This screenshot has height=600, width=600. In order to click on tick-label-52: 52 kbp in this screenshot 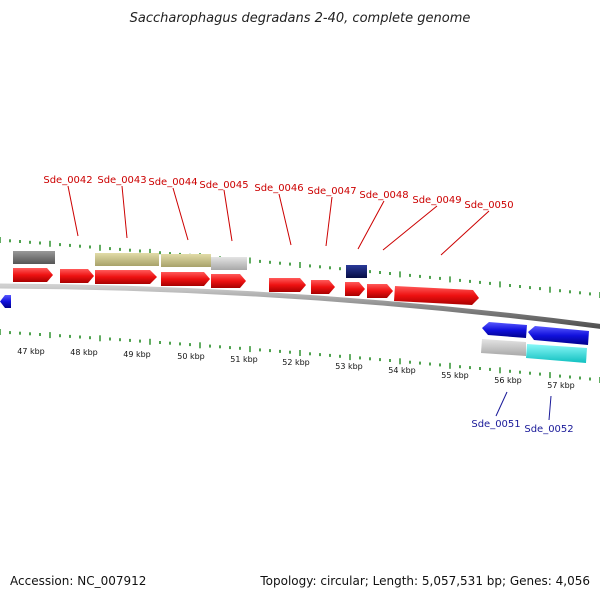, I will do `click(296, 362)`.